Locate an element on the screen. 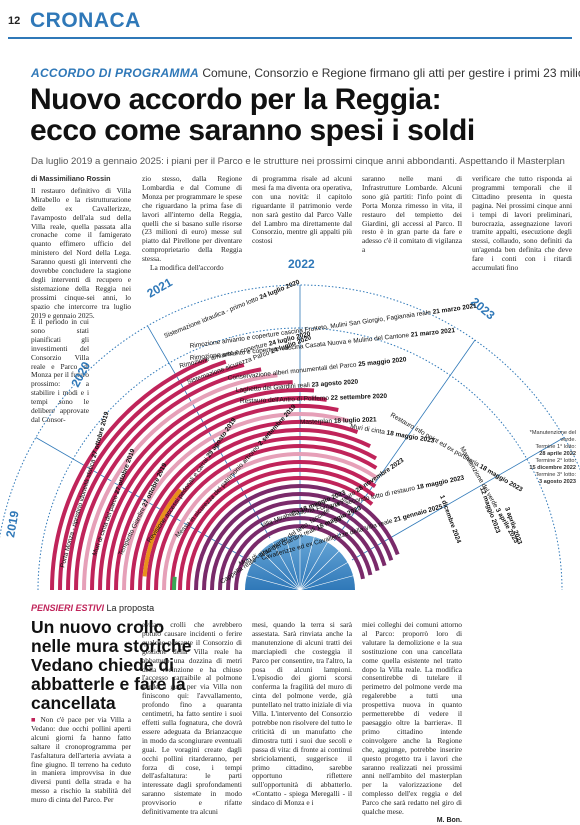  footnote-title: *Manutenzione del verde. is located at coordinates (552, 436).